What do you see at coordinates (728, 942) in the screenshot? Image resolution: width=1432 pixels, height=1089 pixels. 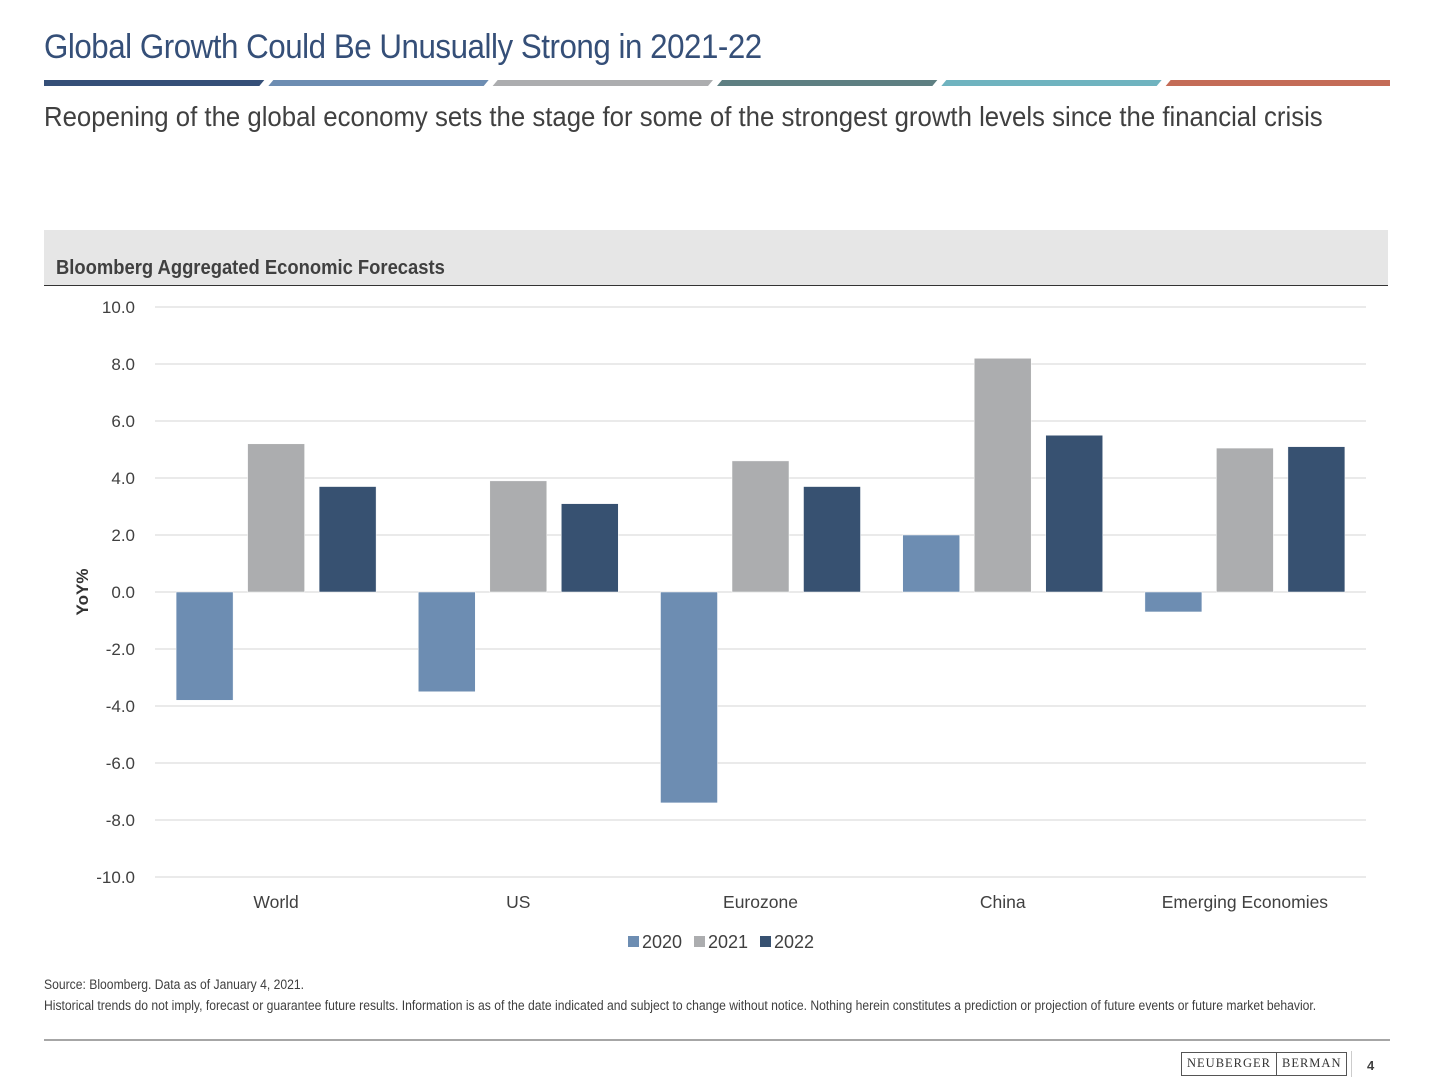 I see `legend-label-2021: 2021` at bounding box center [728, 942].